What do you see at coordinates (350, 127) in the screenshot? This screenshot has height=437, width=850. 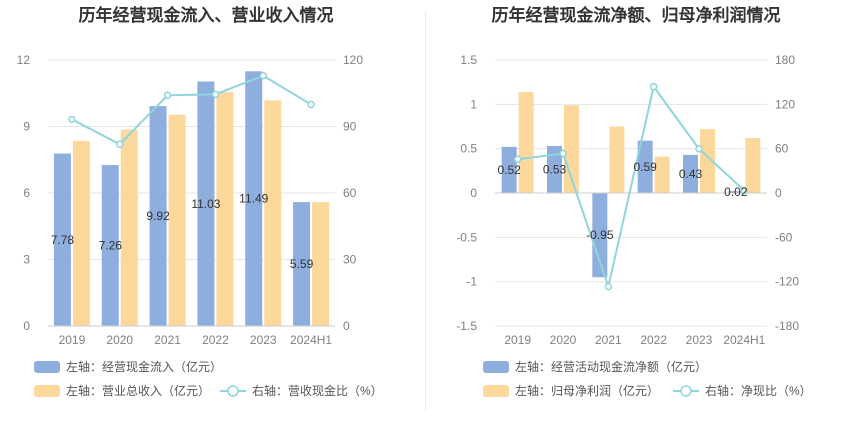 I see `right-axis-tick: 90` at bounding box center [350, 127].